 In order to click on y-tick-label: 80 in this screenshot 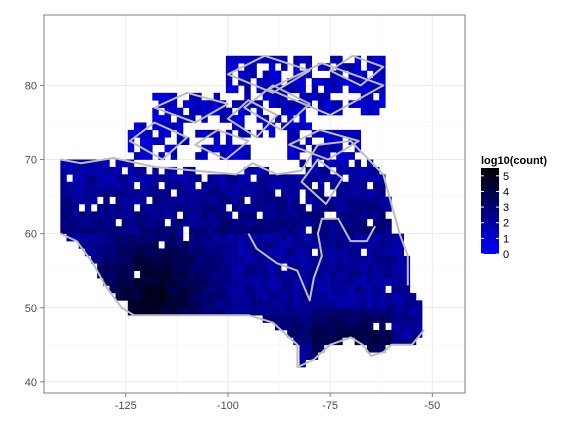, I will do `click(31, 86)`.